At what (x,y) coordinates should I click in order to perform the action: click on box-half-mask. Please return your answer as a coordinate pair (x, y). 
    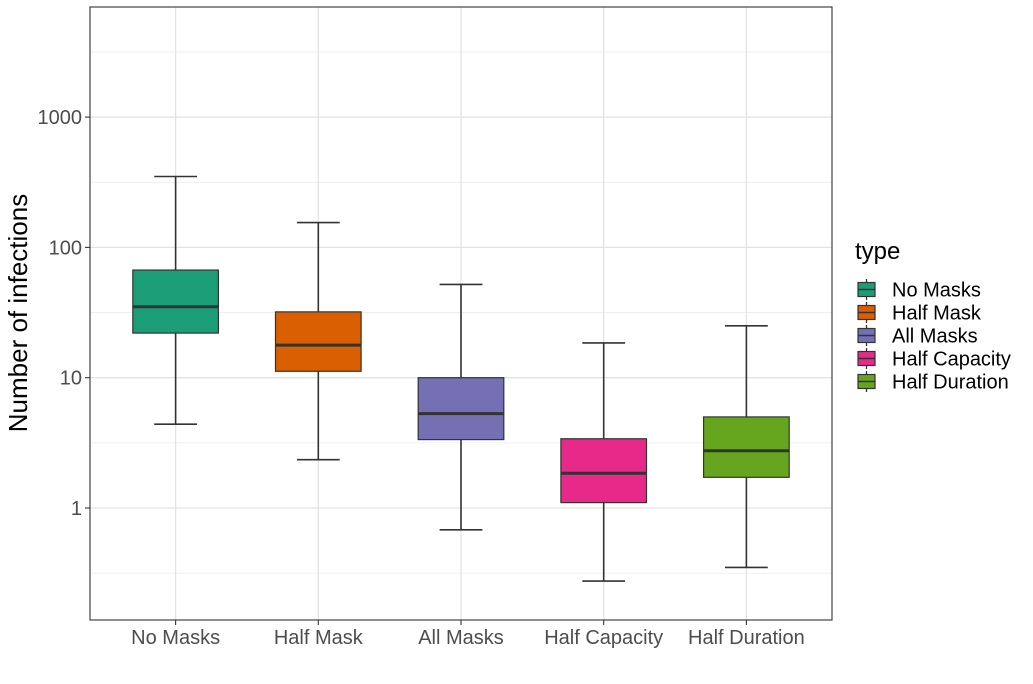
    Looking at the image, I should click on (318, 341).